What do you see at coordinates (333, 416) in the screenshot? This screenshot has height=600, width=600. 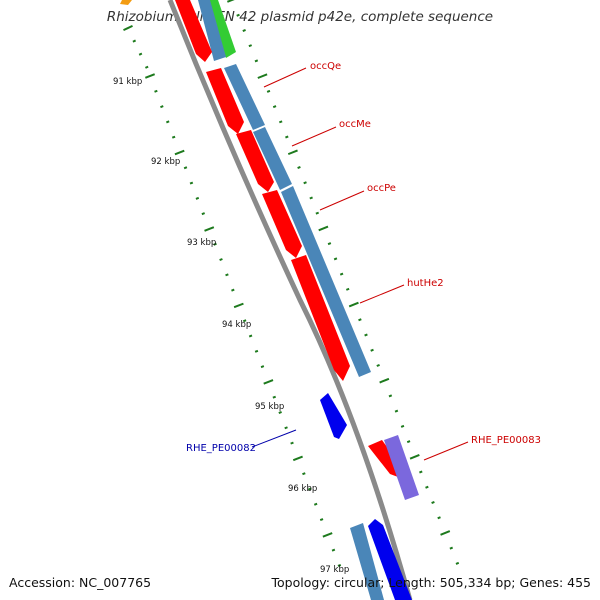 I see `blue-cds-RHE_PE00082` at bounding box center [333, 416].